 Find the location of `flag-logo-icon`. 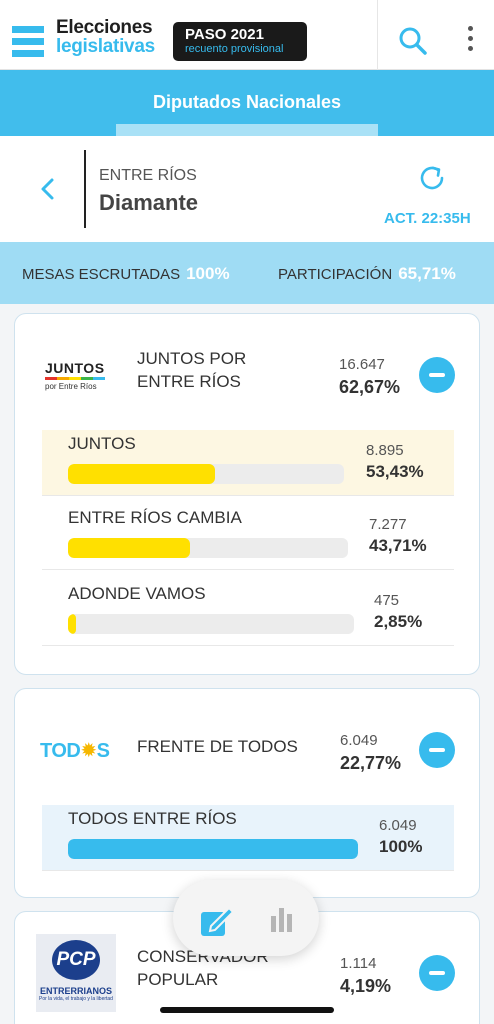

flag-logo-icon is located at coordinates (28, 41).